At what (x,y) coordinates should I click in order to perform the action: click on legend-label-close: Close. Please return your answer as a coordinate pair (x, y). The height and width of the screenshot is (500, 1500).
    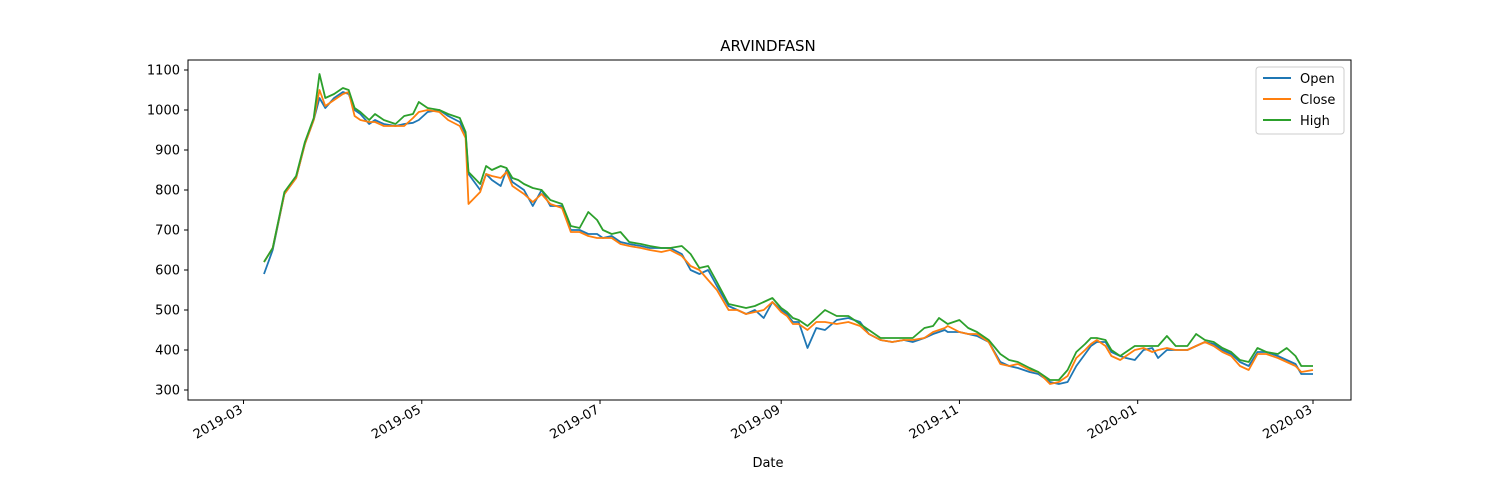
    Looking at the image, I should click on (1317, 100).